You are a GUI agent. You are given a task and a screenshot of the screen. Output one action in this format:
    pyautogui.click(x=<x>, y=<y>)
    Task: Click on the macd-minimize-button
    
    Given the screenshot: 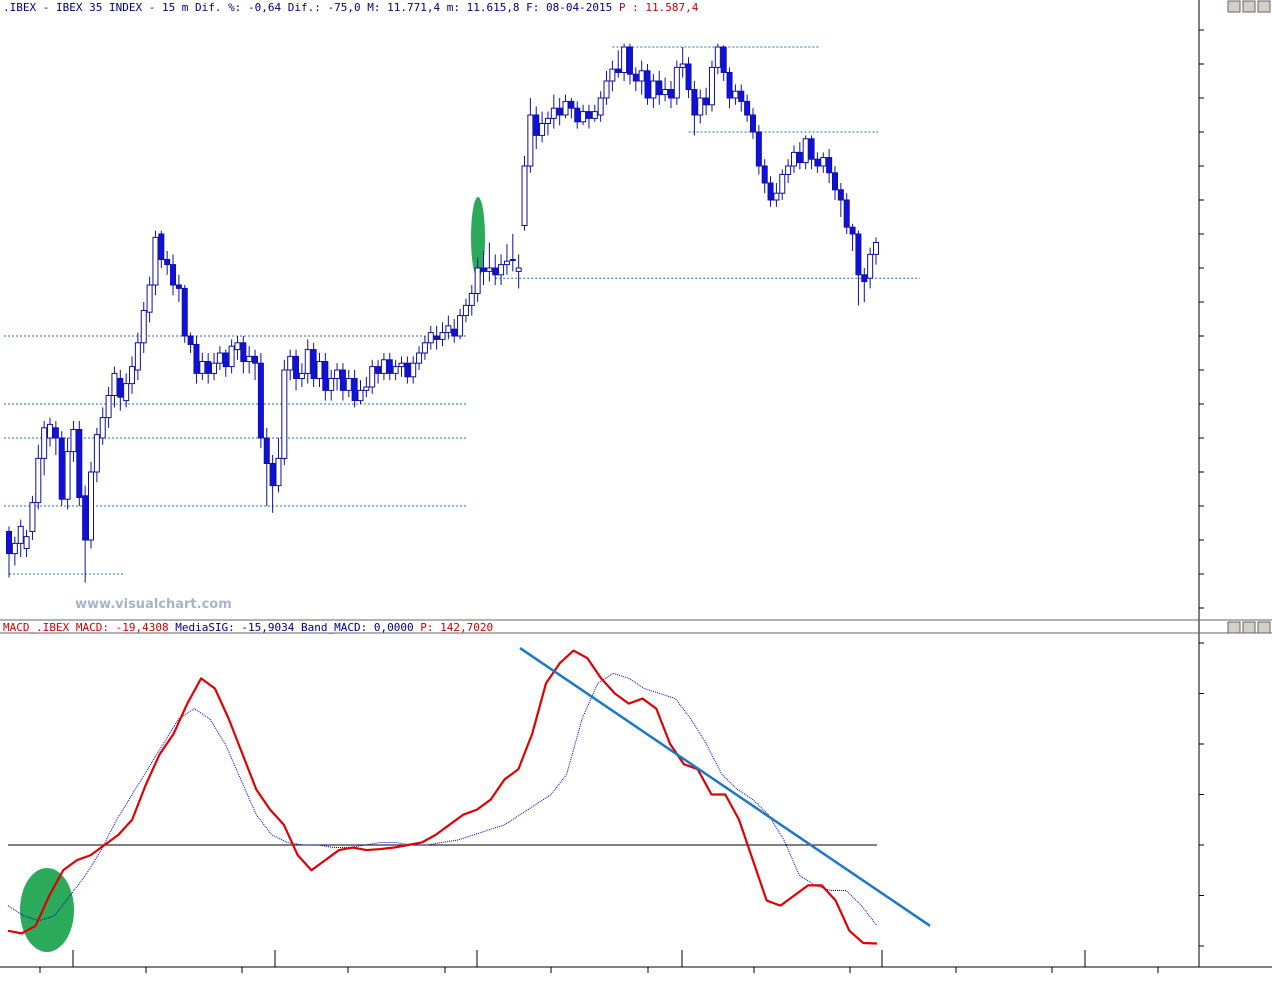 What is the action you would take?
    pyautogui.click(x=1234, y=627)
    